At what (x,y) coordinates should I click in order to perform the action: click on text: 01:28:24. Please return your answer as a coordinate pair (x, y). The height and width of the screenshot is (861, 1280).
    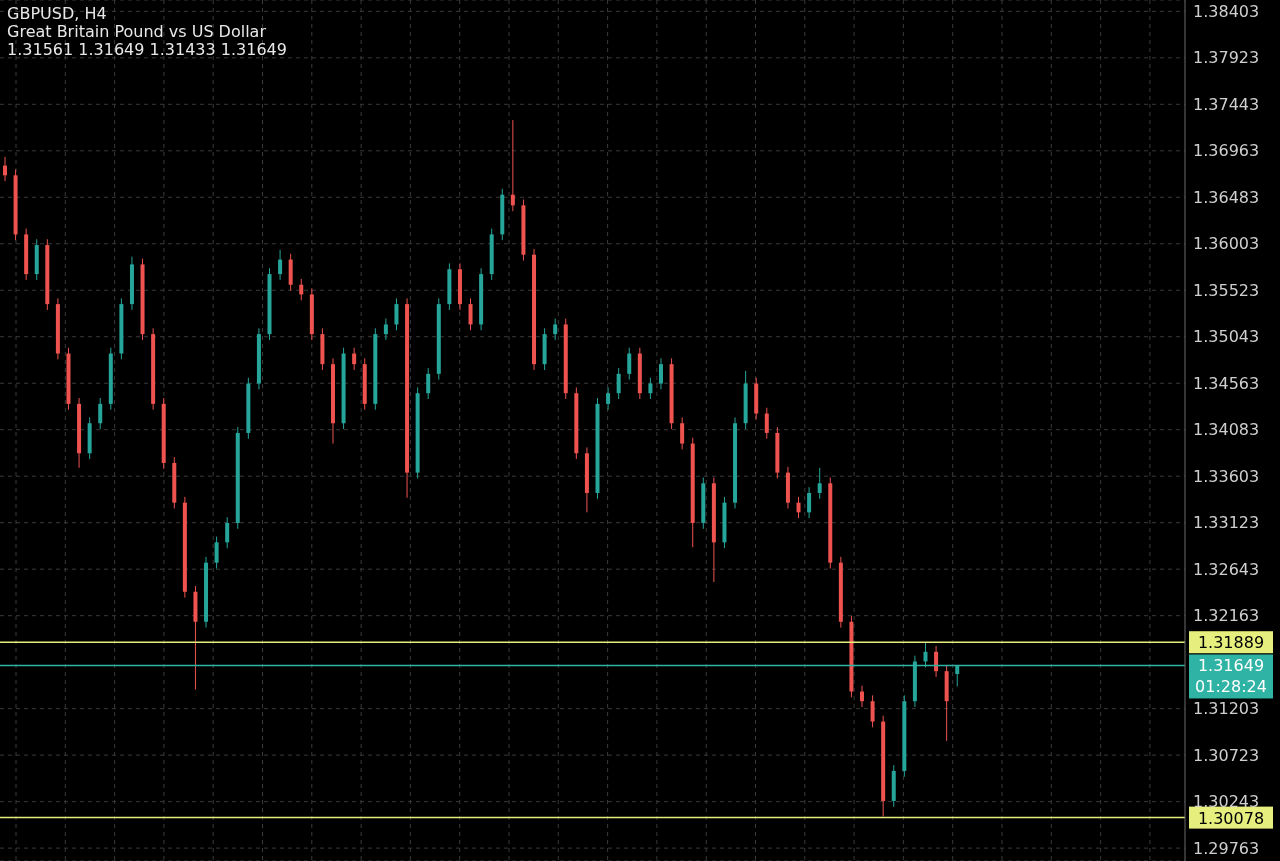
    Looking at the image, I should click on (1231, 687).